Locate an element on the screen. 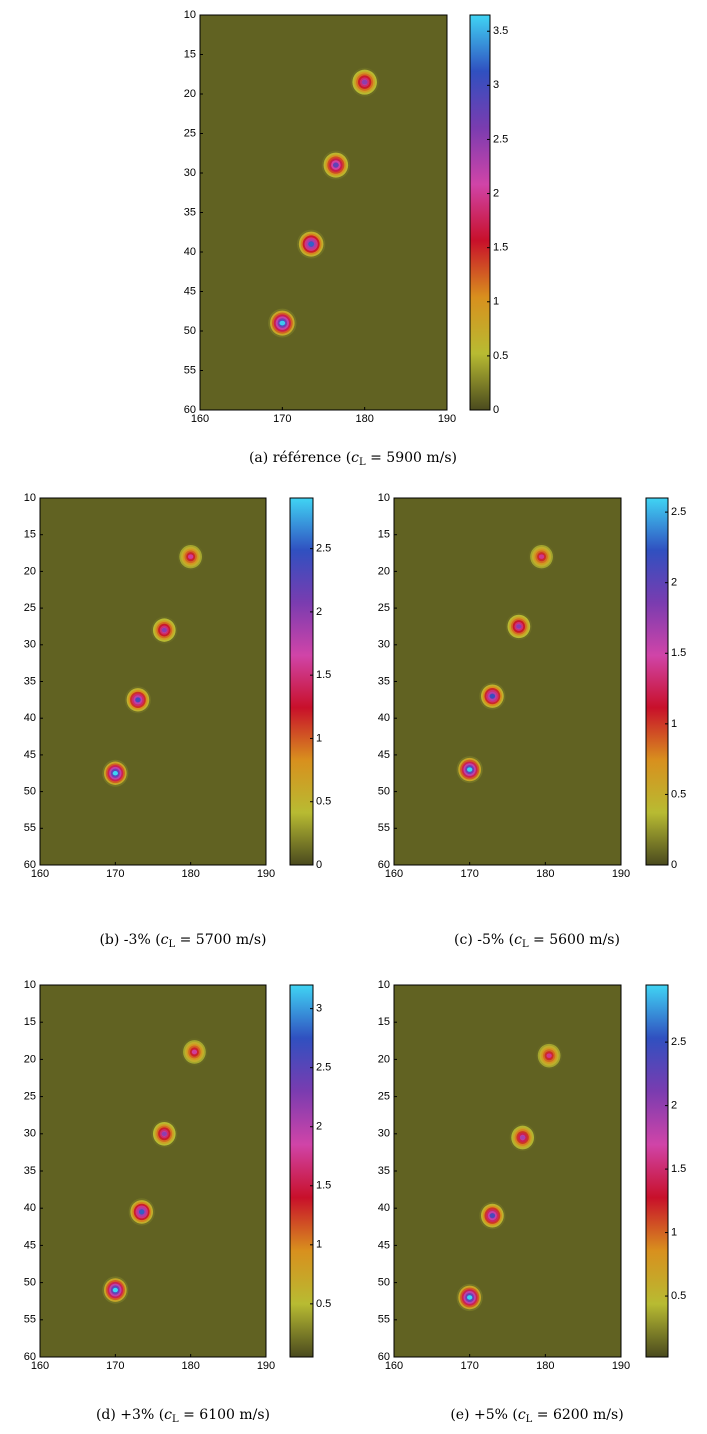  caption-part: = 6100 m/s) is located at coordinates (224, 1415).